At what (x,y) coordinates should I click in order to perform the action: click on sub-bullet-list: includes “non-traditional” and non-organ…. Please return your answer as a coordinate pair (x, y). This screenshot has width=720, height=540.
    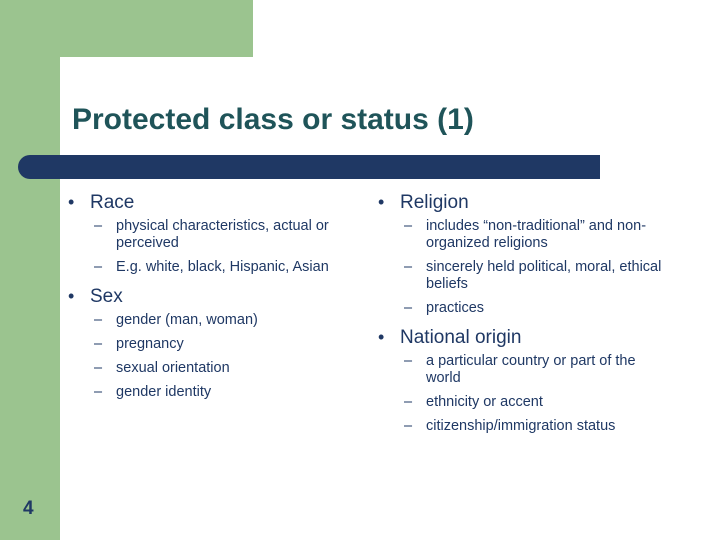
    Looking at the image, I should click on (536, 267).